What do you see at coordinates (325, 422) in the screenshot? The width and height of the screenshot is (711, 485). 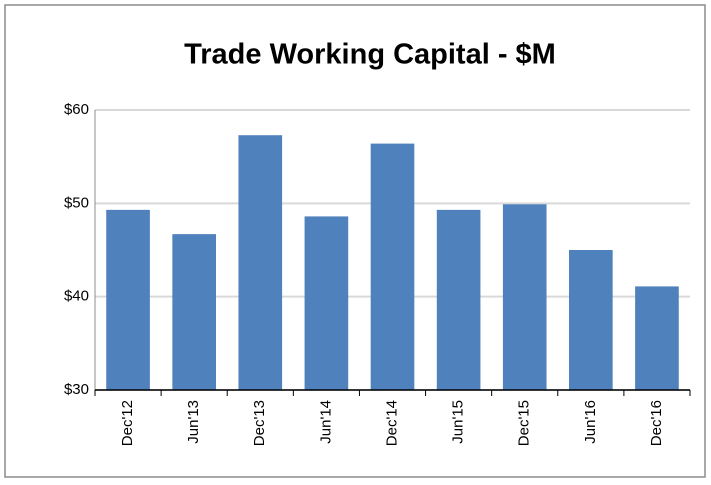 I see `x-tick-label: Jun'14` at bounding box center [325, 422].